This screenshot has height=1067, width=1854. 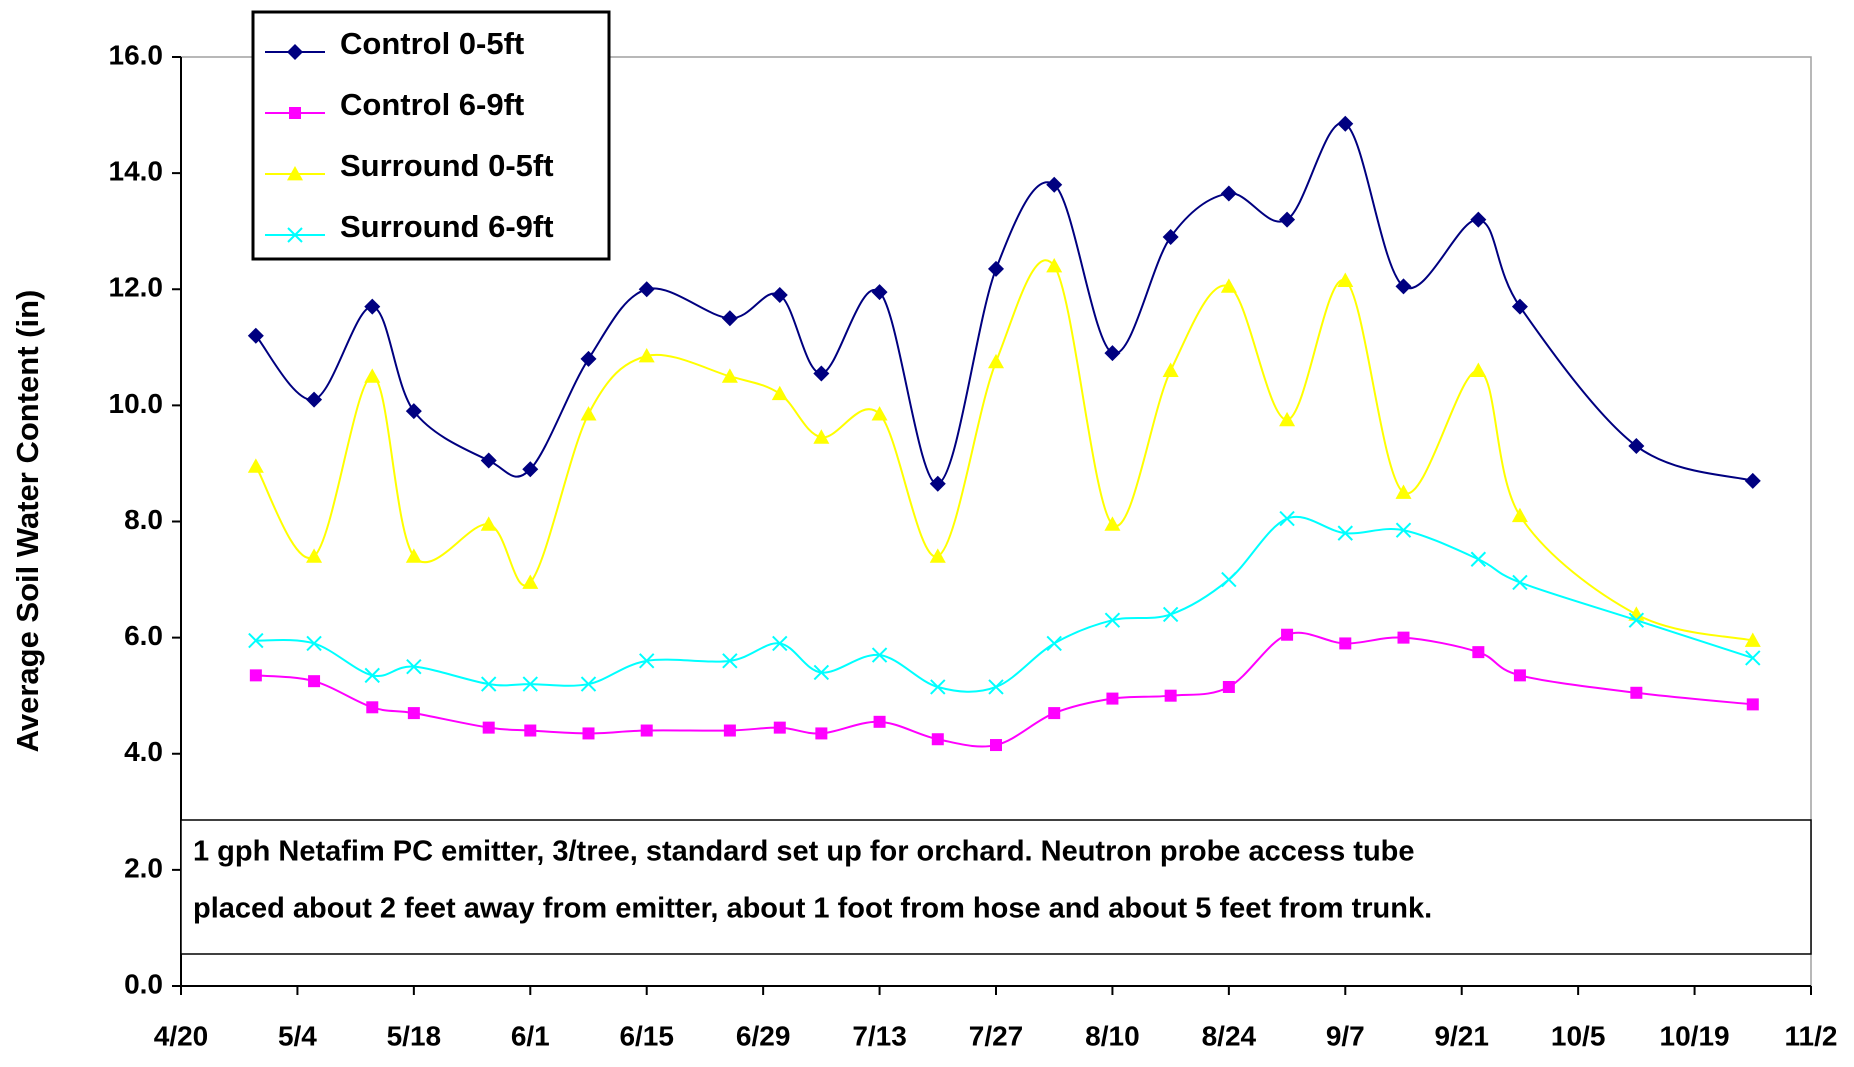 I want to click on y-axis-label: Average Soil Water Content (in), so click(x=27, y=521).